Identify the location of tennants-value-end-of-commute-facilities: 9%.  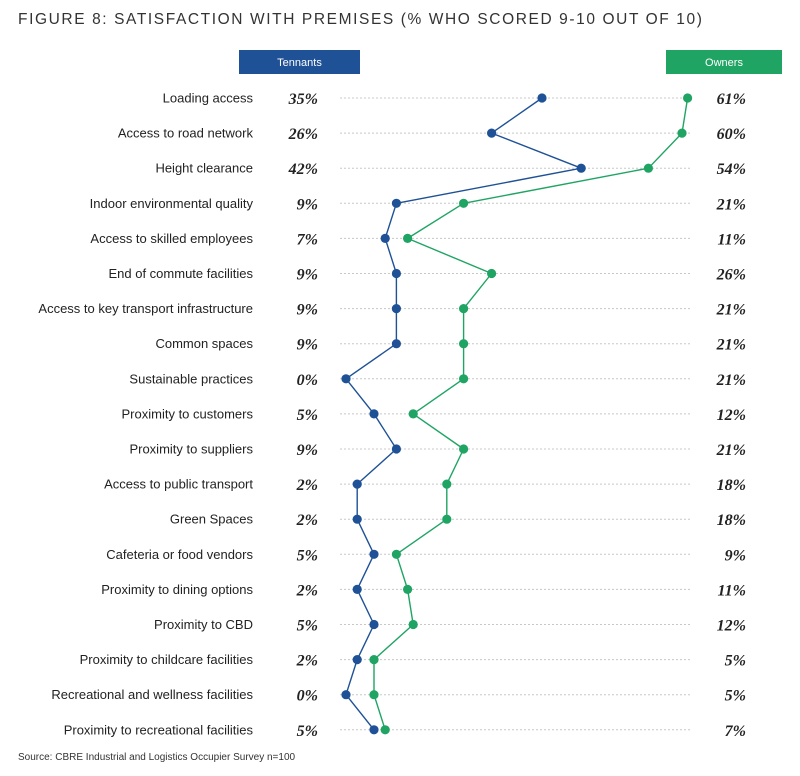
(307, 275).